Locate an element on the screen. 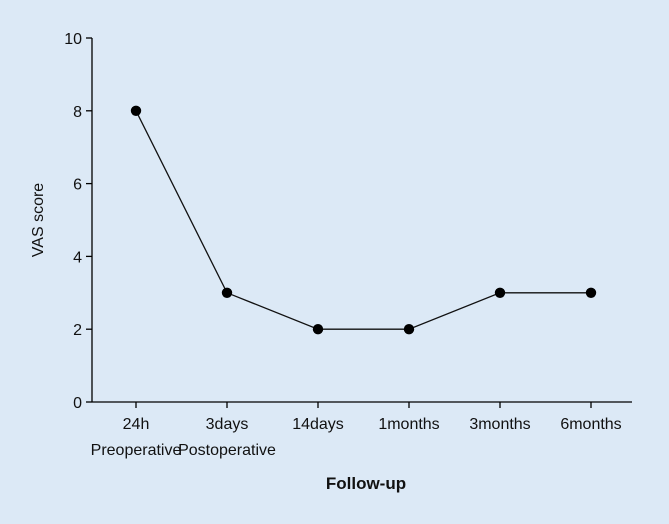 This screenshot has width=669, height=524. x-group-label: Preoperative is located at coordinates (136, 450).